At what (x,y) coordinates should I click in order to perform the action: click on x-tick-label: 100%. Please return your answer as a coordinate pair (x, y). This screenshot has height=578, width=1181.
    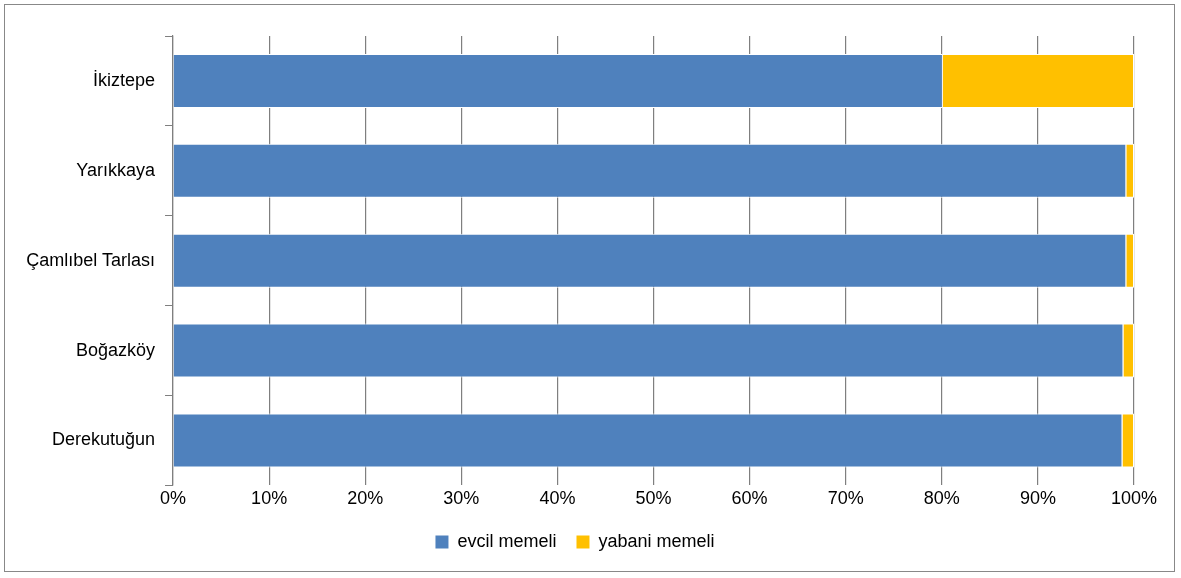
    Looking at the image, I should click on (1134, 498).